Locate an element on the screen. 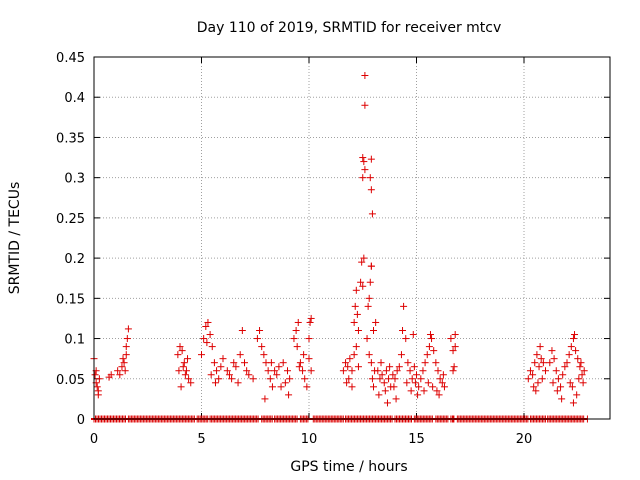 Image resolution: width=640 pixels, height=480 pixels. y-tick-label: 0.3 is located at coordinates (74, 179).